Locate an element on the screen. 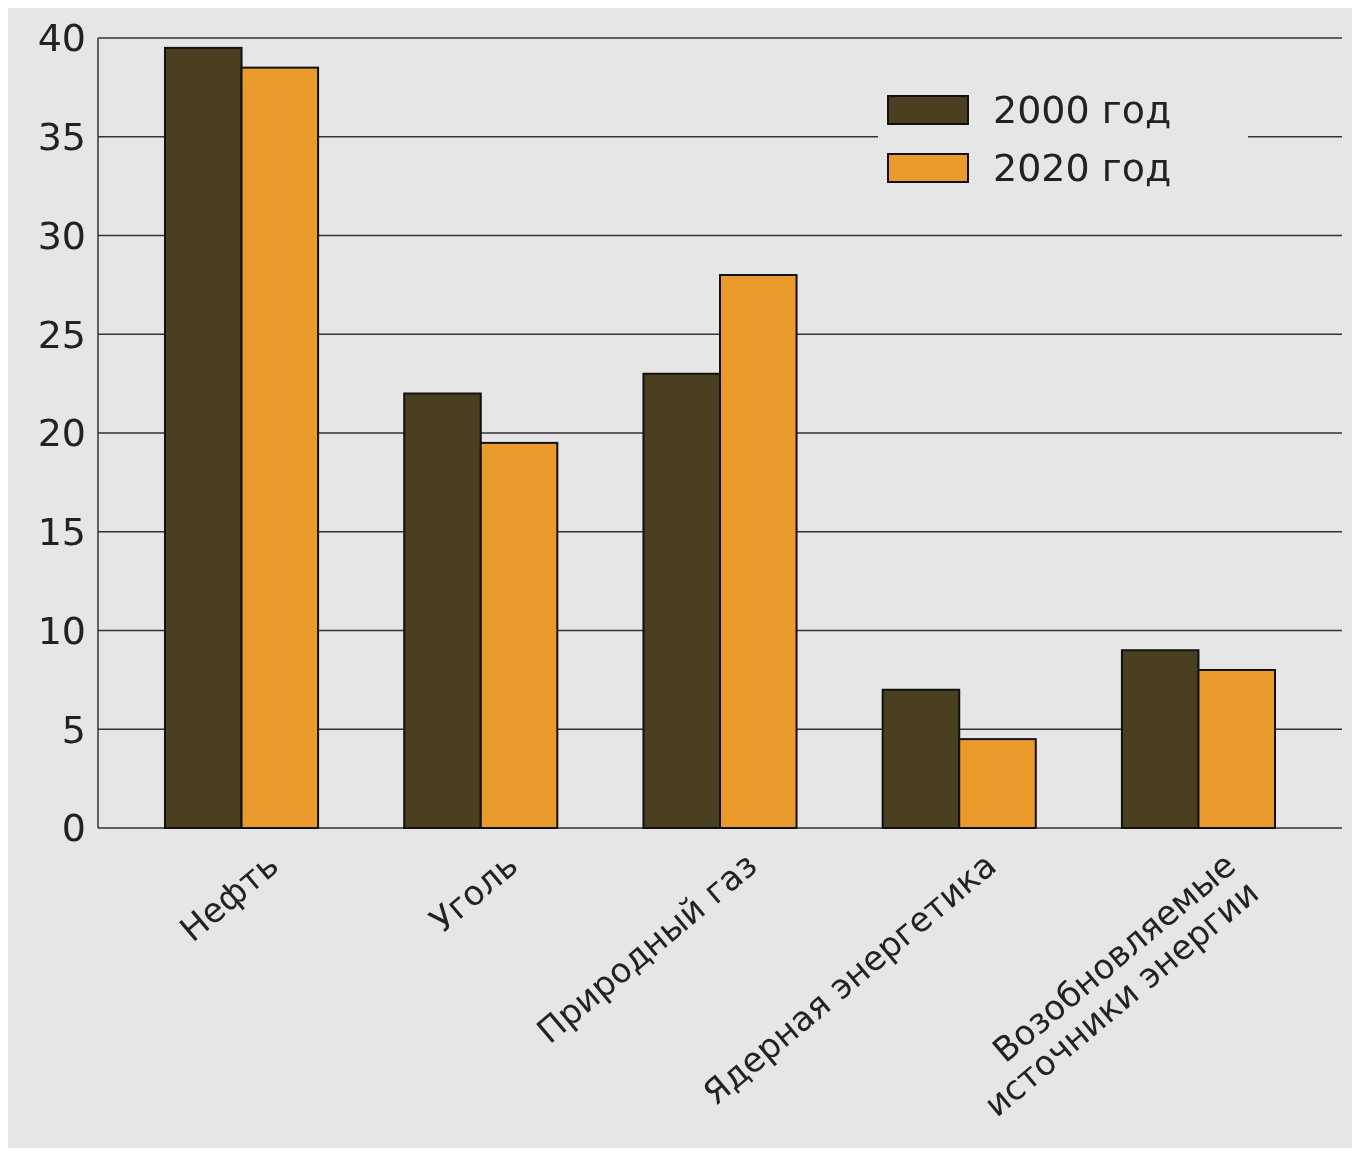 The height and width of the screenshot is (1153, 1360). legend-label: 2000 год is located at coordinates (1082, 110).